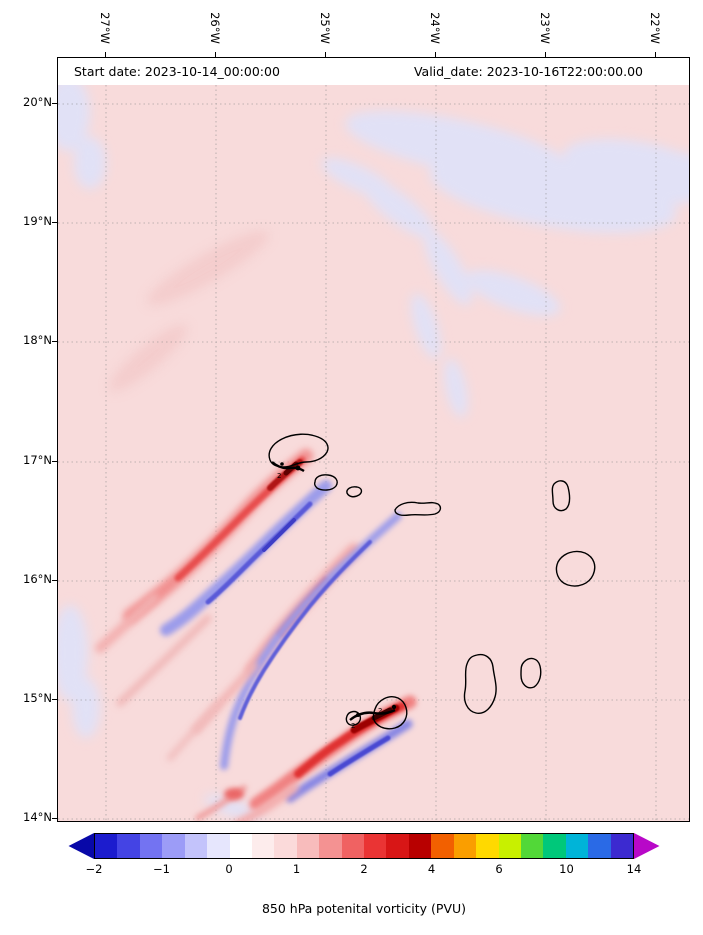 This screenshot has height=935, width=703. What do you see at coordinates (37, 579) in the screenshot?
I see `y-tick-label: 16°N` at bounding box center [37, 579].